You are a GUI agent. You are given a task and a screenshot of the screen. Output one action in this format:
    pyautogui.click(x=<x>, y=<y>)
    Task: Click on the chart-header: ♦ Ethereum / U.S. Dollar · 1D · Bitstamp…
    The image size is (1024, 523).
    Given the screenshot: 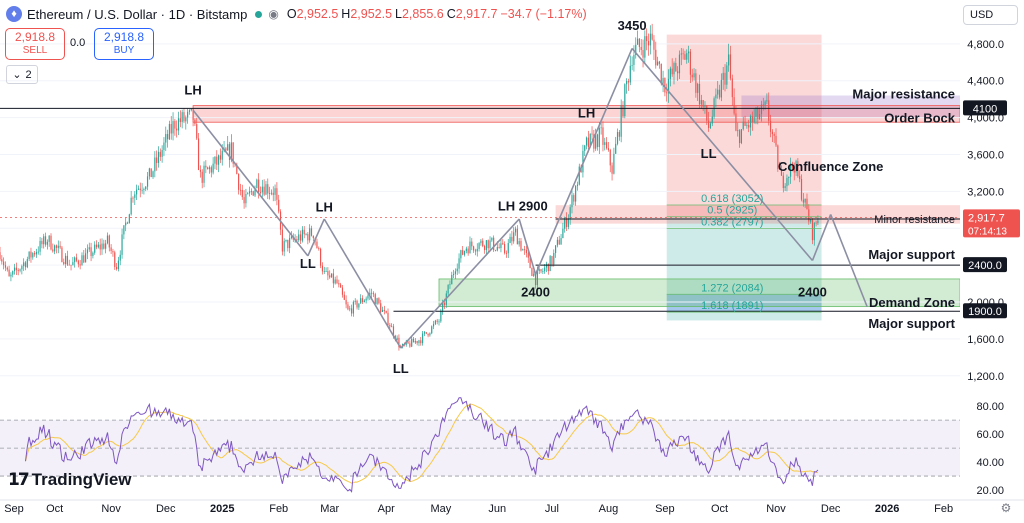 What is the action you would take?
    pyautogui.click(x=480, y=14)
    